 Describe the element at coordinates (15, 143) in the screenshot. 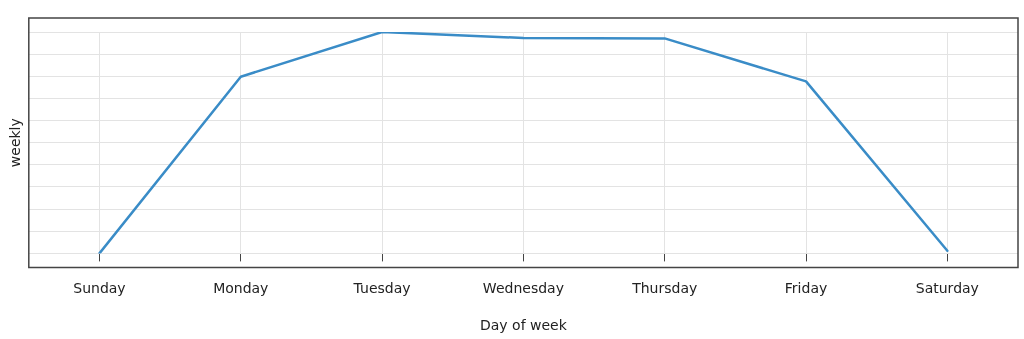

I see `y-axis-title: weekly` at that location.